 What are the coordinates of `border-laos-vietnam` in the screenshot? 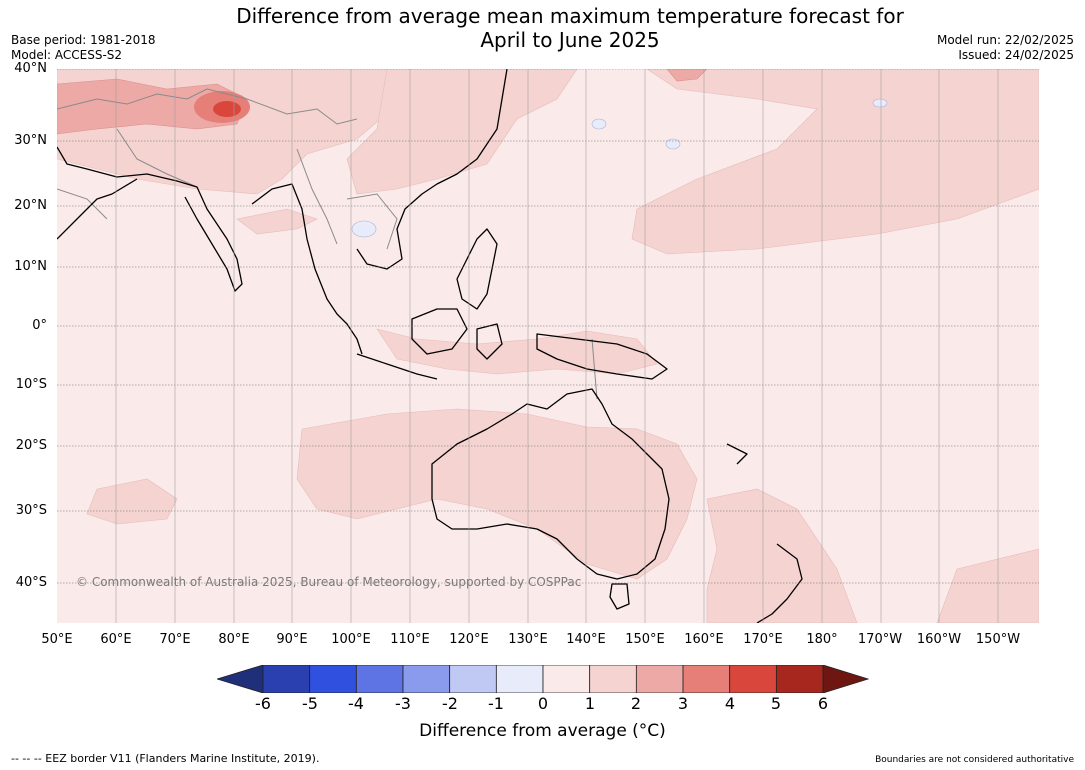 It's located at (372, 221).